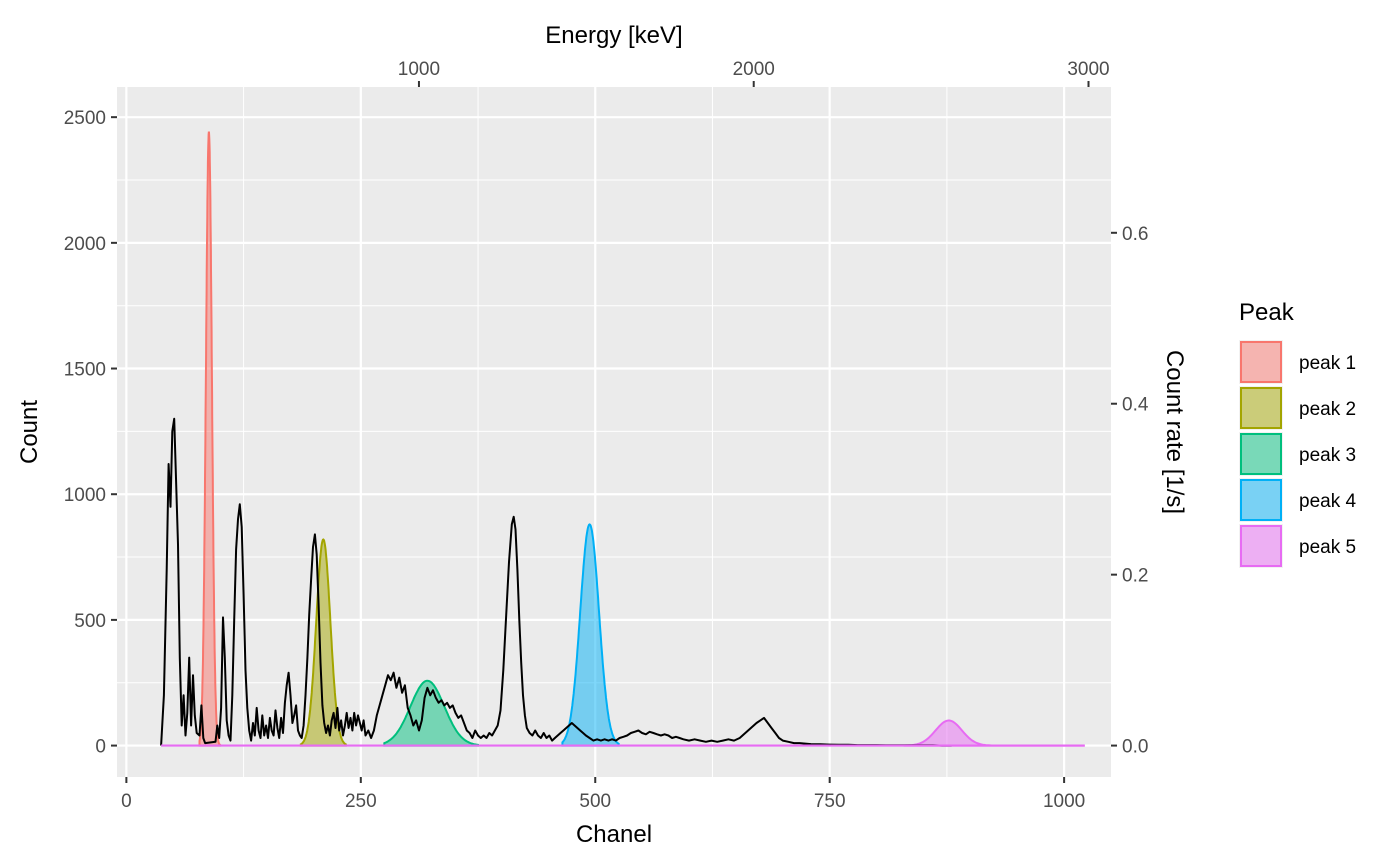 The height and width of the screenshot is (866, 1400). I want to click on legend-label: peak 5, so click(1327, 547).